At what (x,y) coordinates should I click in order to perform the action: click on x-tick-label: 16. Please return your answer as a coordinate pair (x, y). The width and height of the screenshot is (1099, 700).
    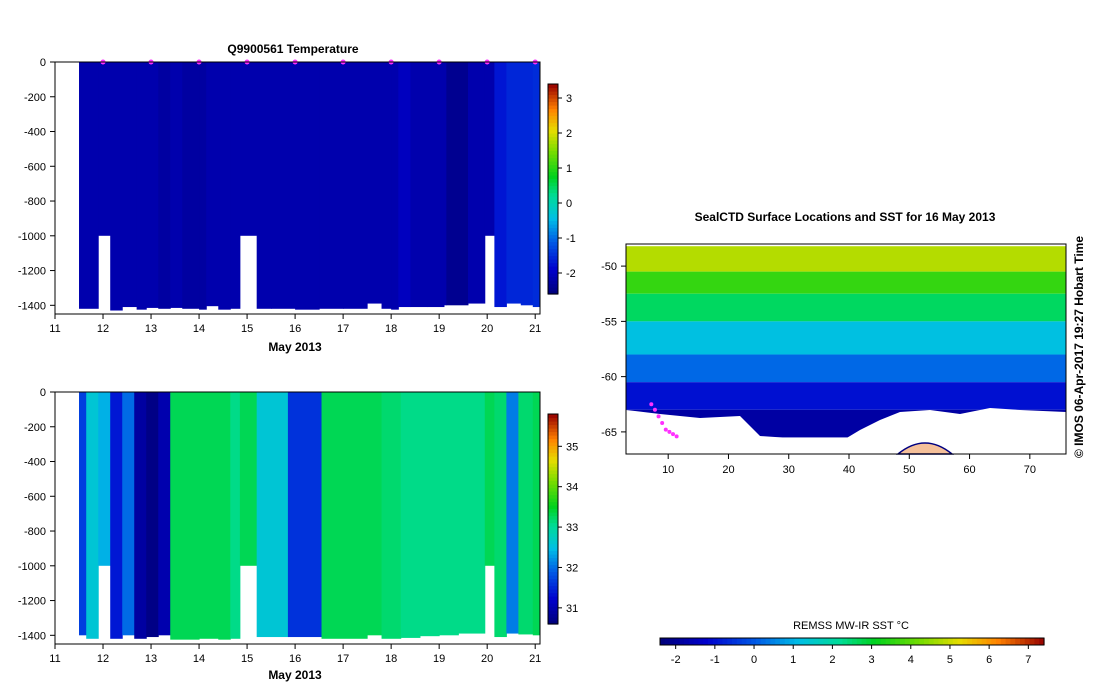
    Looking at the image, I should click on (295, 659).